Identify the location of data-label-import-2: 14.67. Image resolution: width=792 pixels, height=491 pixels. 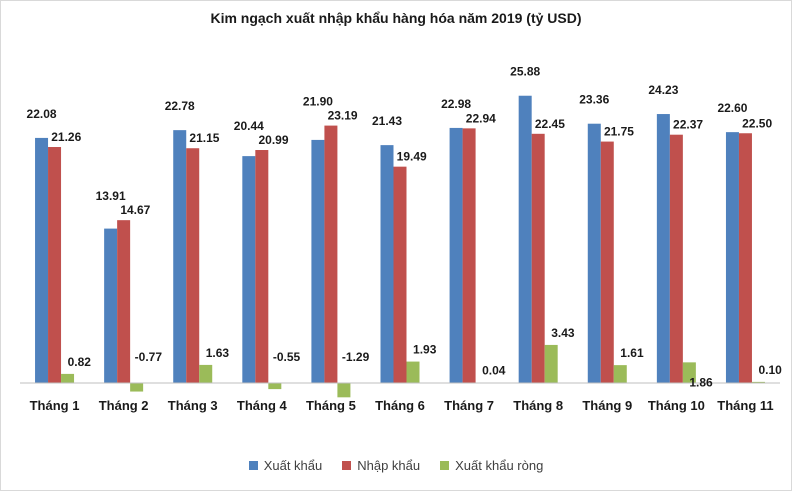
(135, 210).